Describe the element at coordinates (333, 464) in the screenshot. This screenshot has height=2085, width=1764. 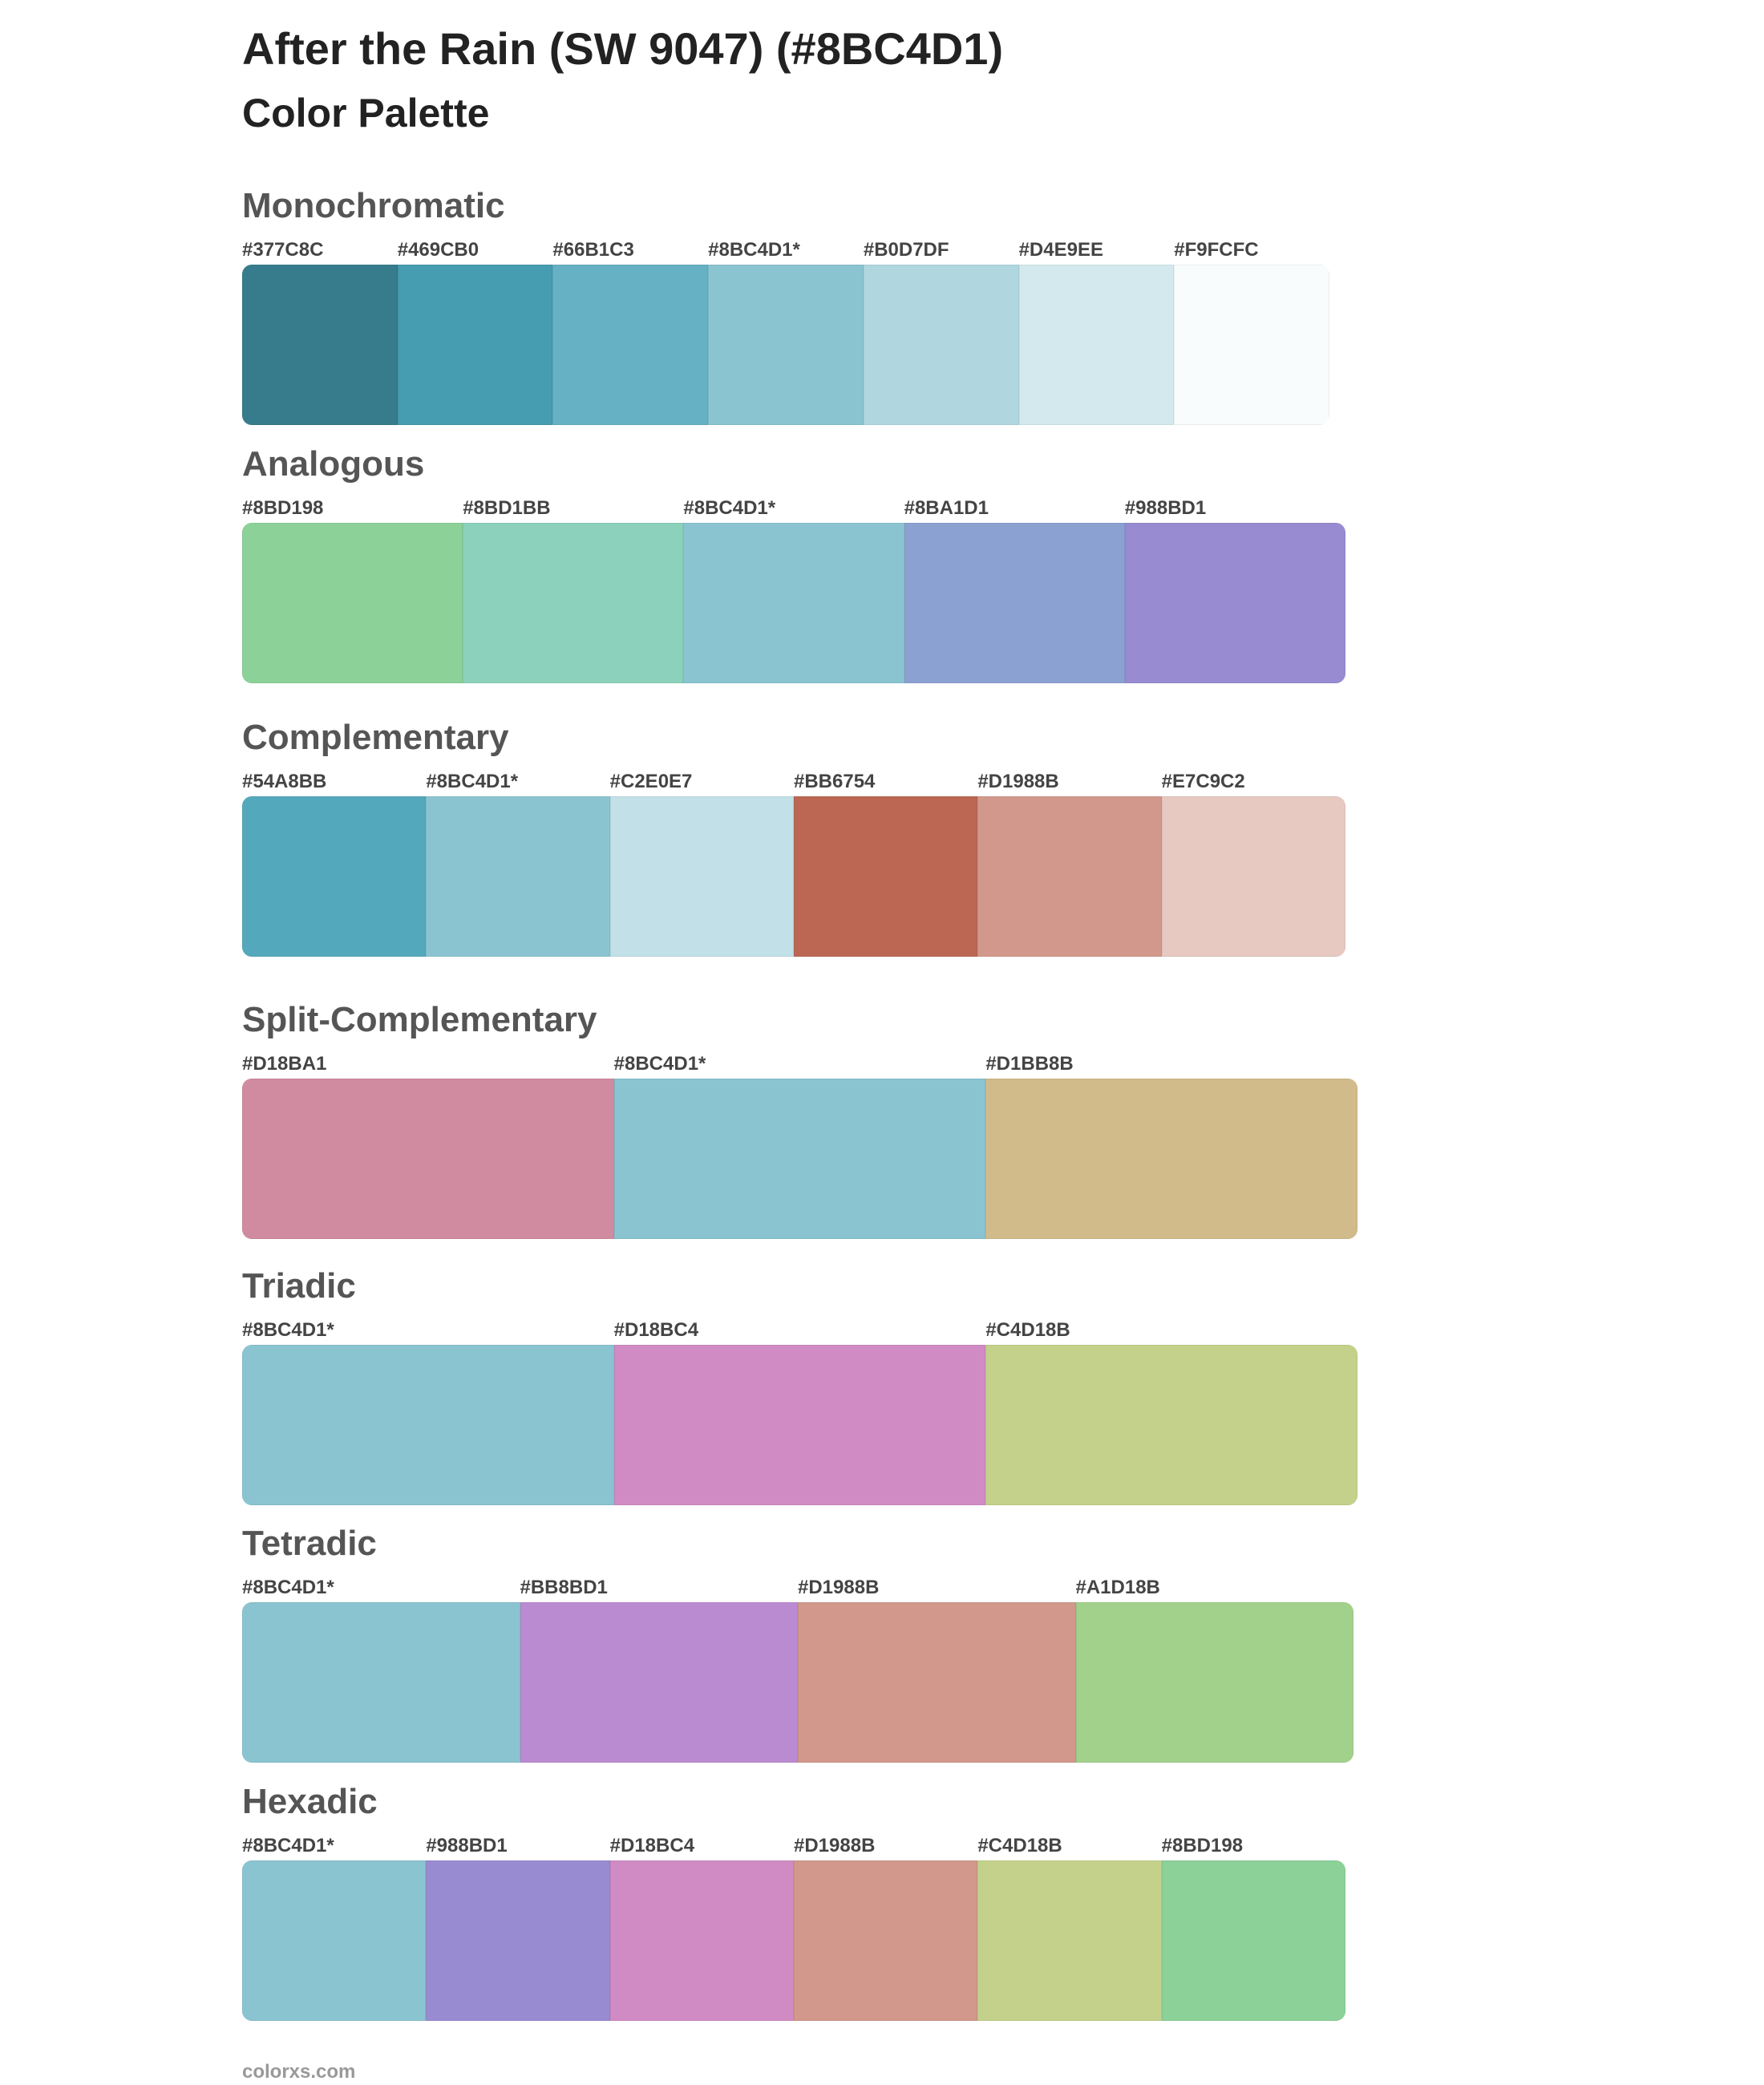
I see `section-title: Analogous` at that location.